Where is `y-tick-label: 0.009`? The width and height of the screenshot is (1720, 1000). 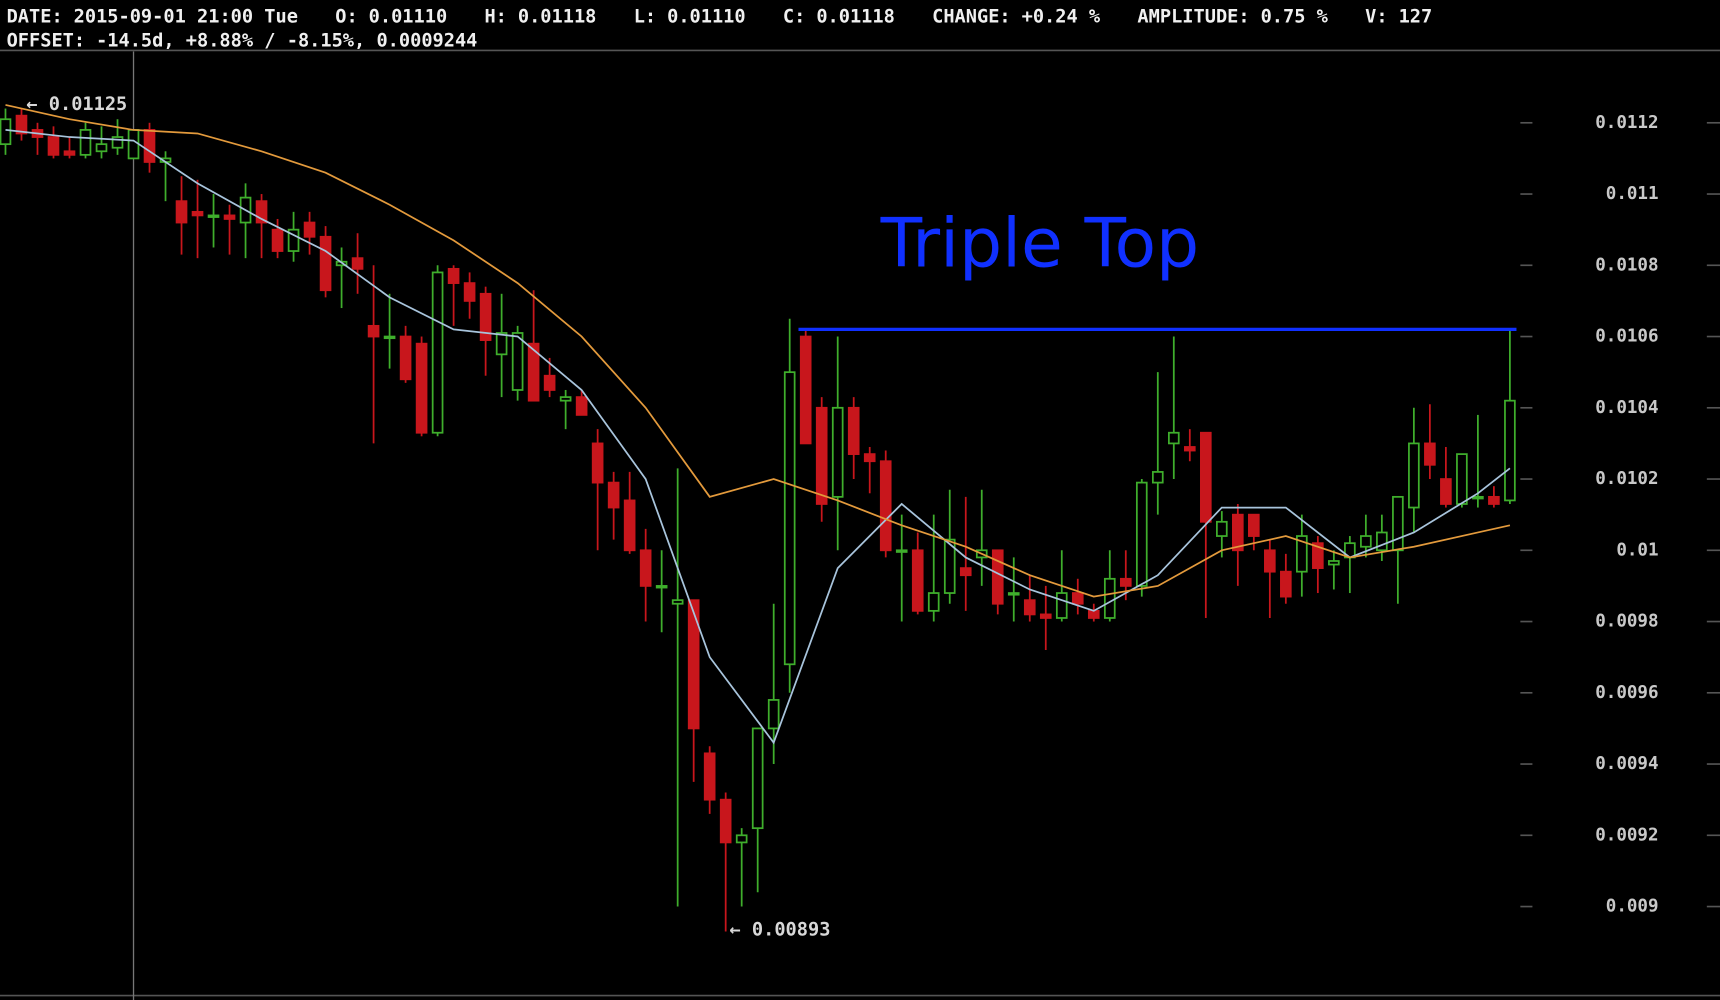
y-tick-label: 0.009 is located at coordinates (1632, 907).